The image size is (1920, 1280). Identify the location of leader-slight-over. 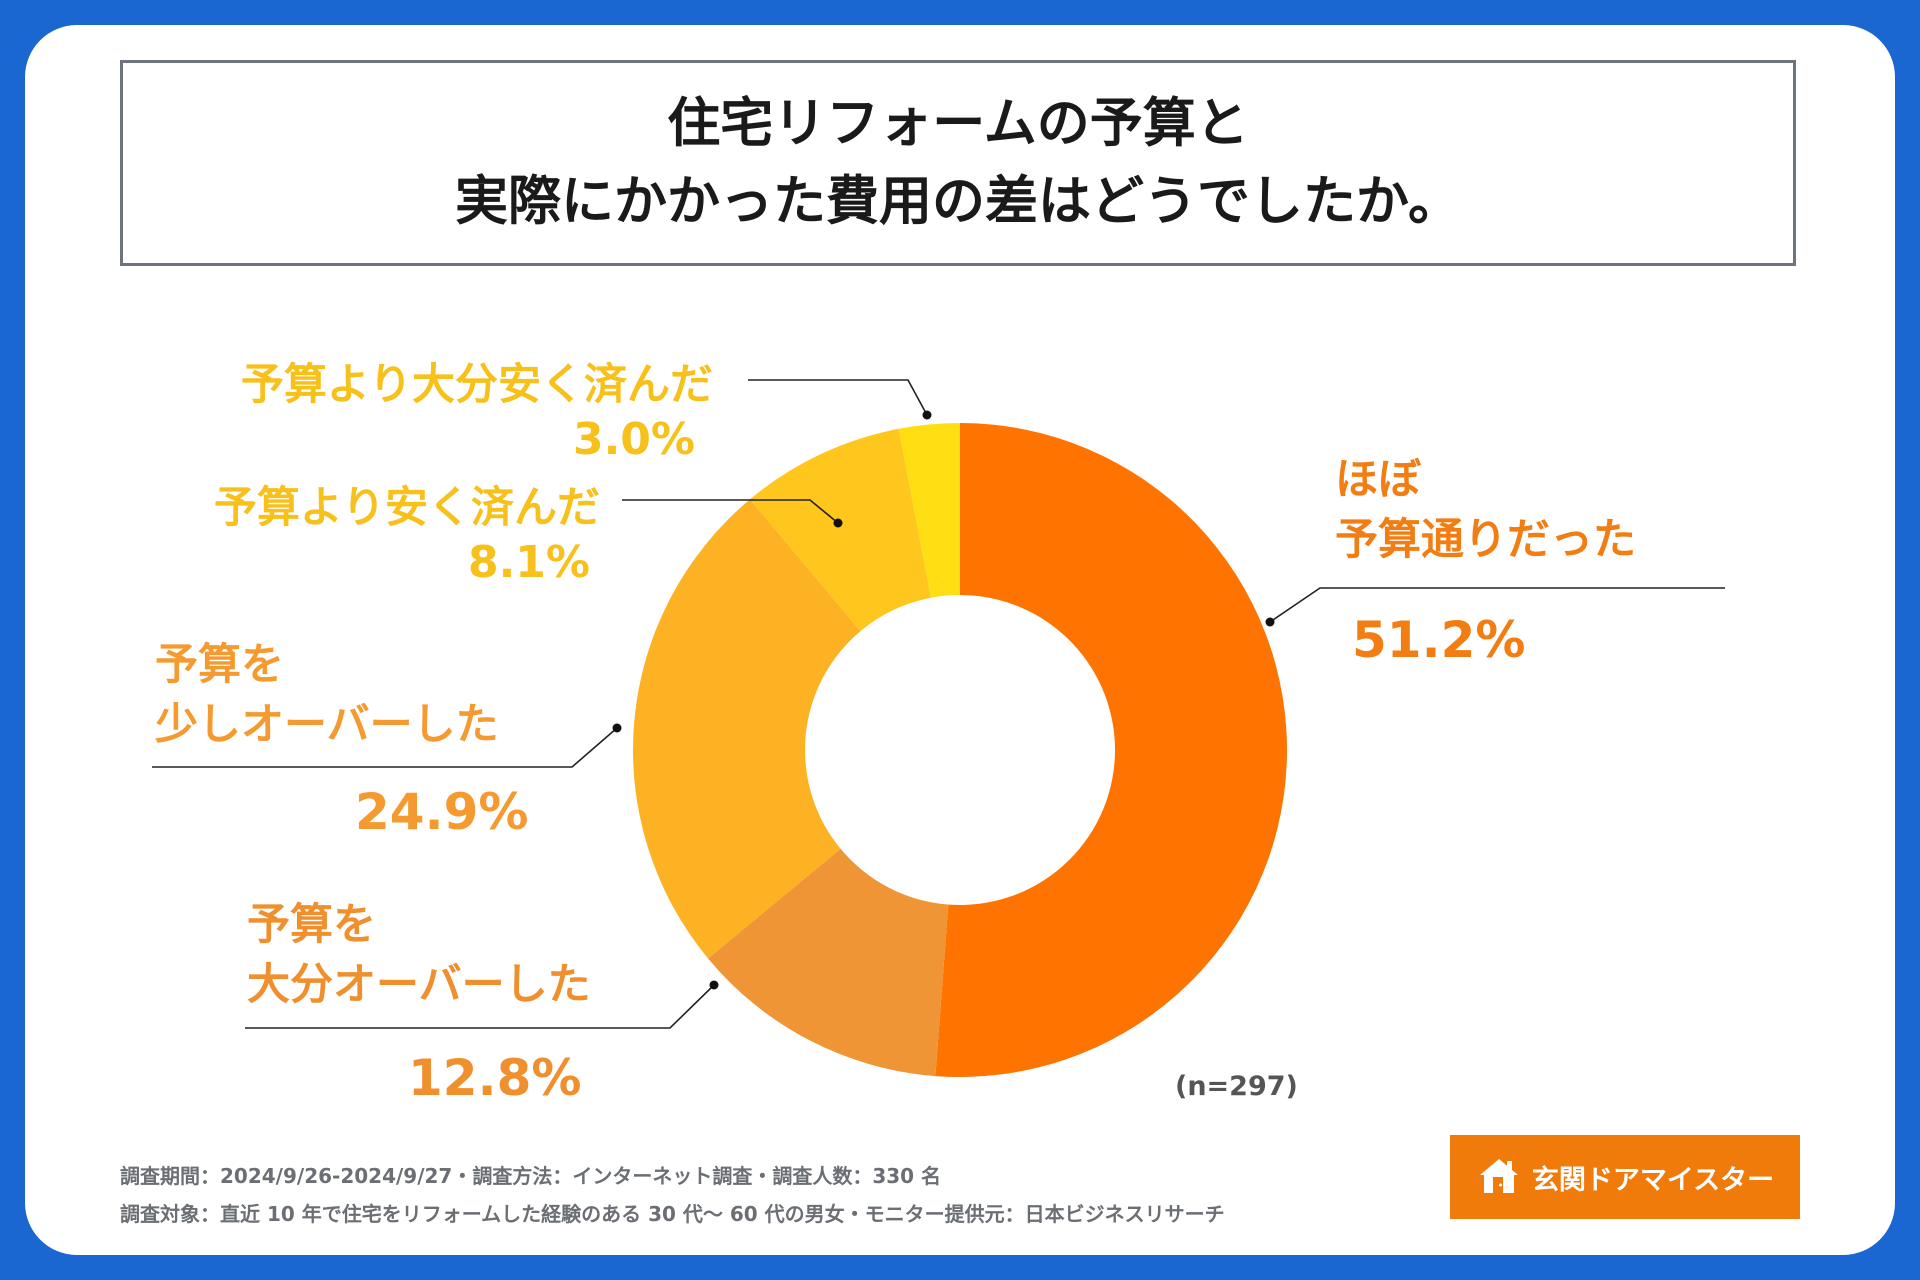
(385, 747).